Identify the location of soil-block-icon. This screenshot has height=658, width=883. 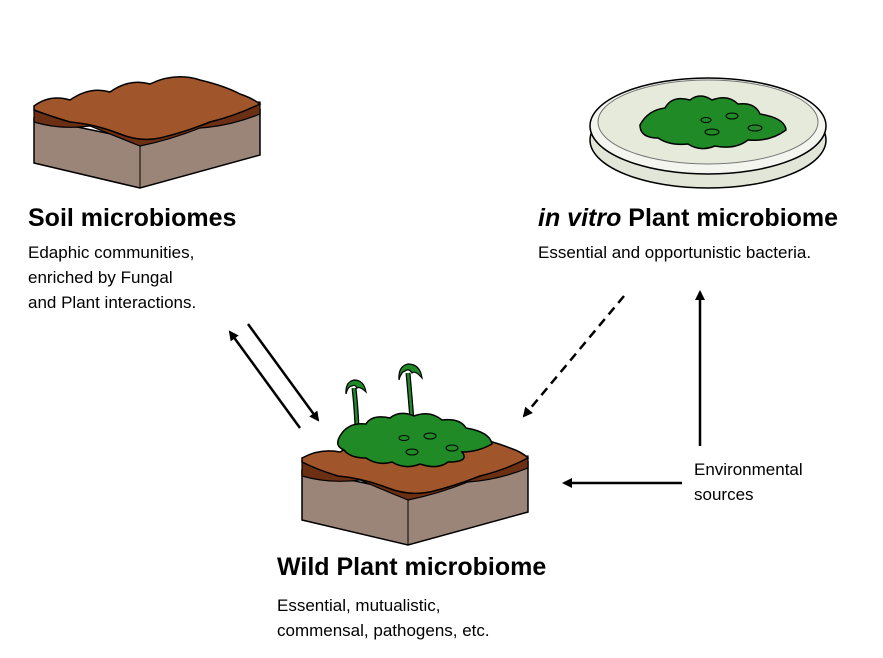
(147, 132).